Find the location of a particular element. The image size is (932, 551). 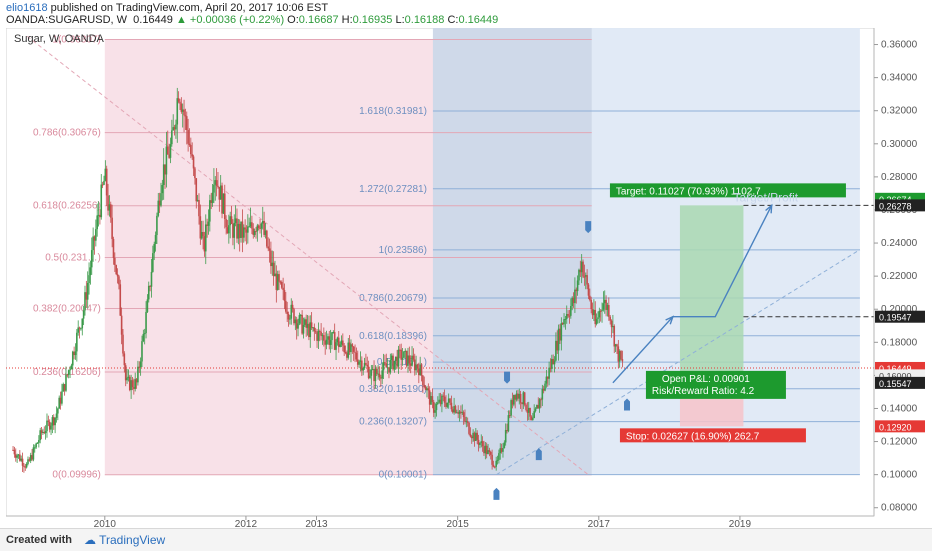

projection-arrowhead is located at coordinates (769, 208).